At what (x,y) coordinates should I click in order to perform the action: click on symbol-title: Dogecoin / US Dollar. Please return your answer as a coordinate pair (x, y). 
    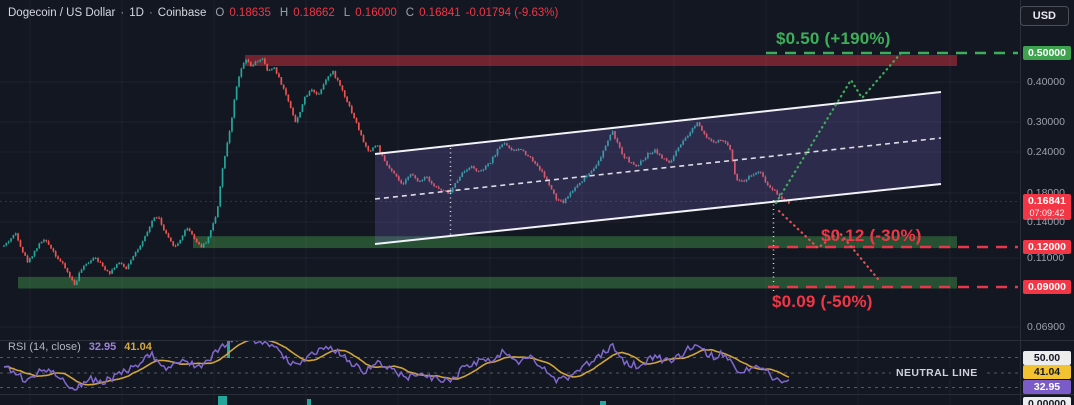
    Looking at the image, I should click on (62, 13).